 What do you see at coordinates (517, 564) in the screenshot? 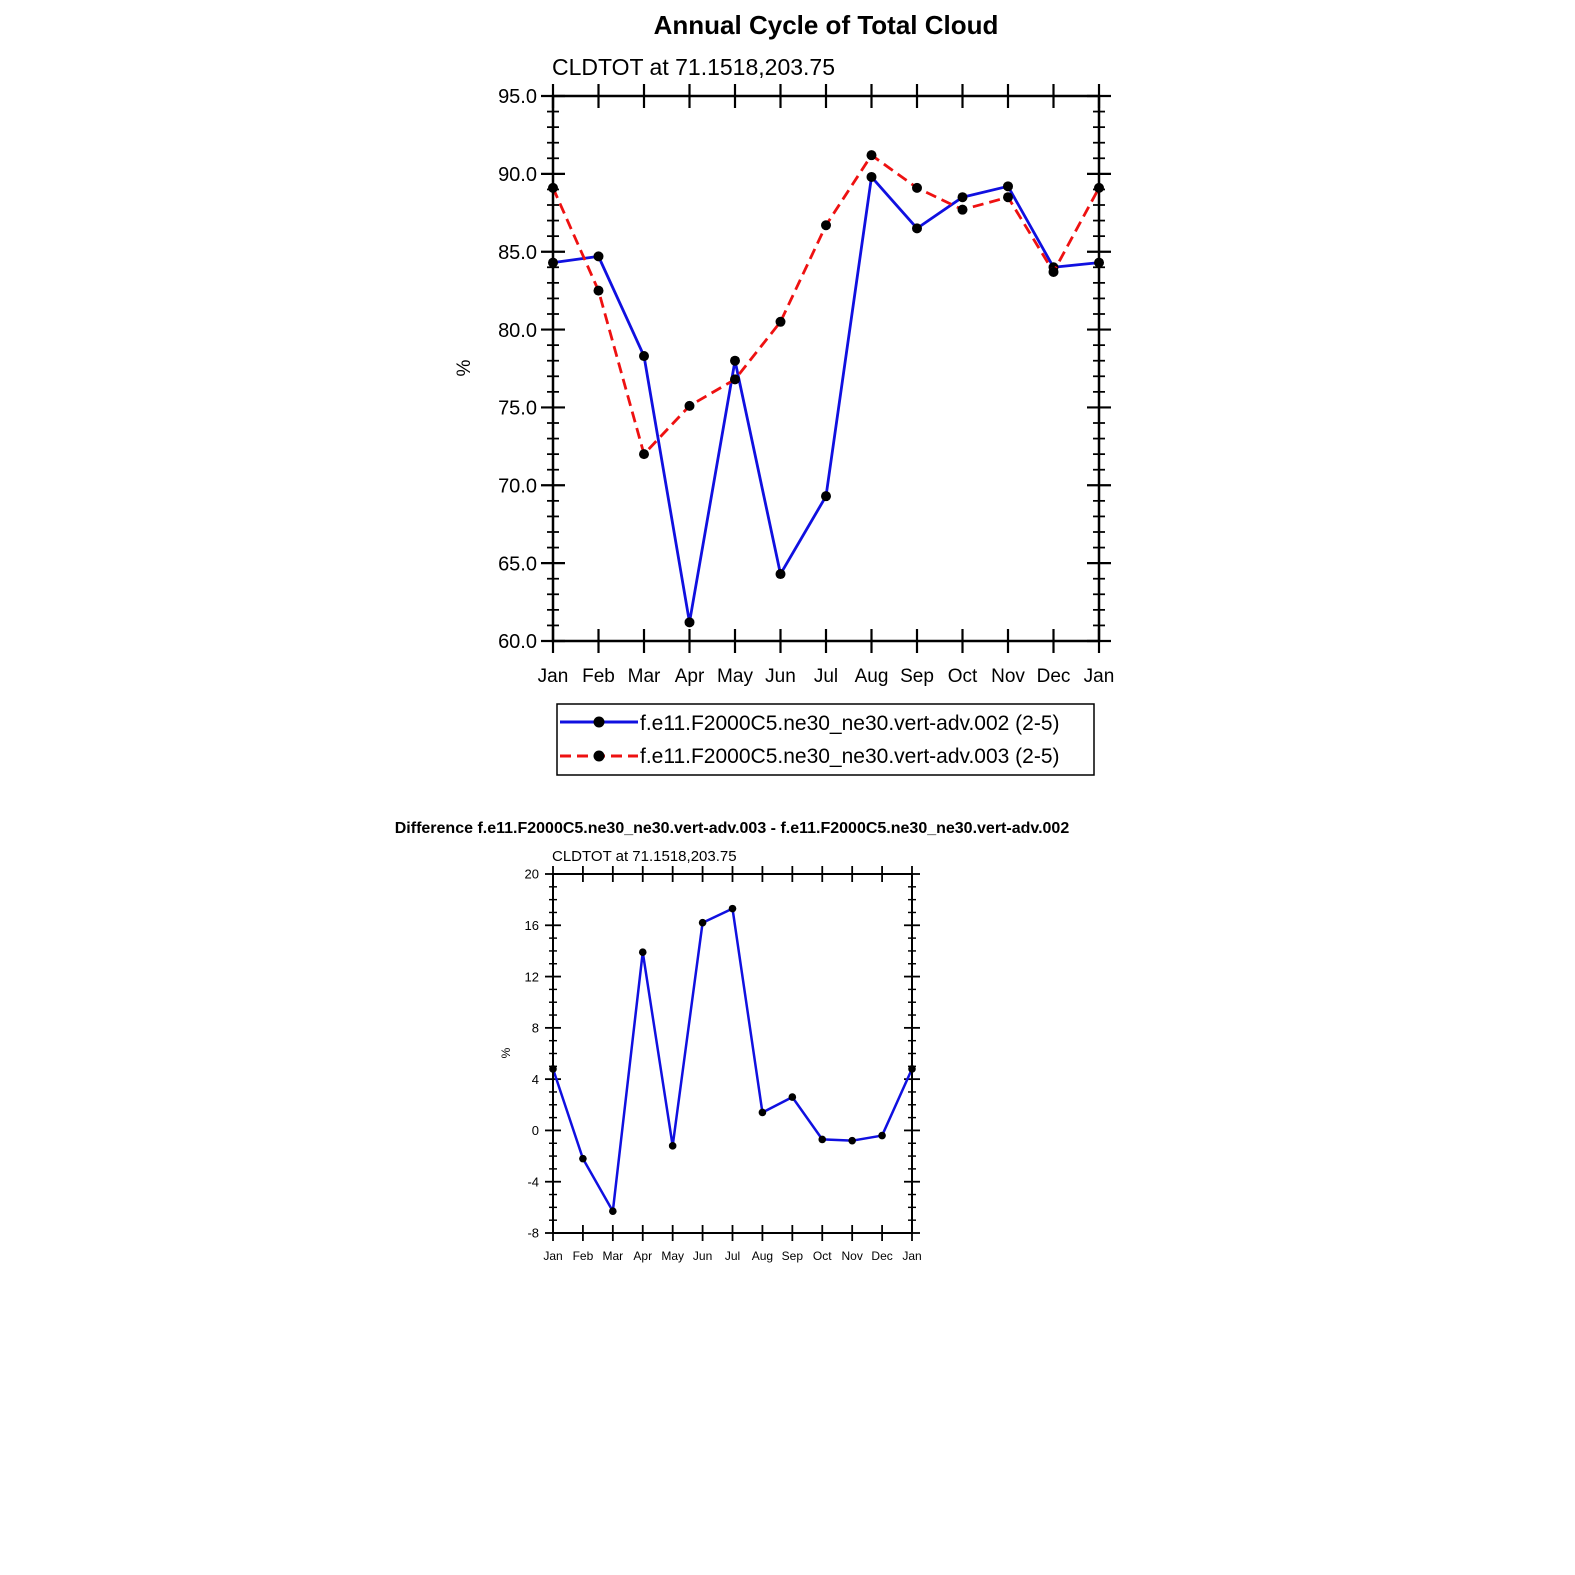
I see `c1-ytick-label: 65.0` at bounding box center [517, 564].